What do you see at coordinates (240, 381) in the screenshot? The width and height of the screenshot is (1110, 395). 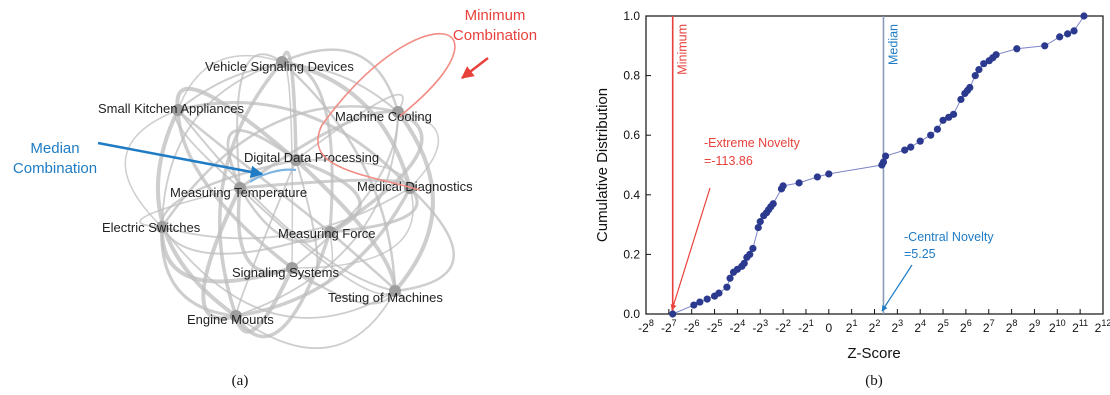 I see `panel-a-caption: (a)` at bounding box center [240, 381].